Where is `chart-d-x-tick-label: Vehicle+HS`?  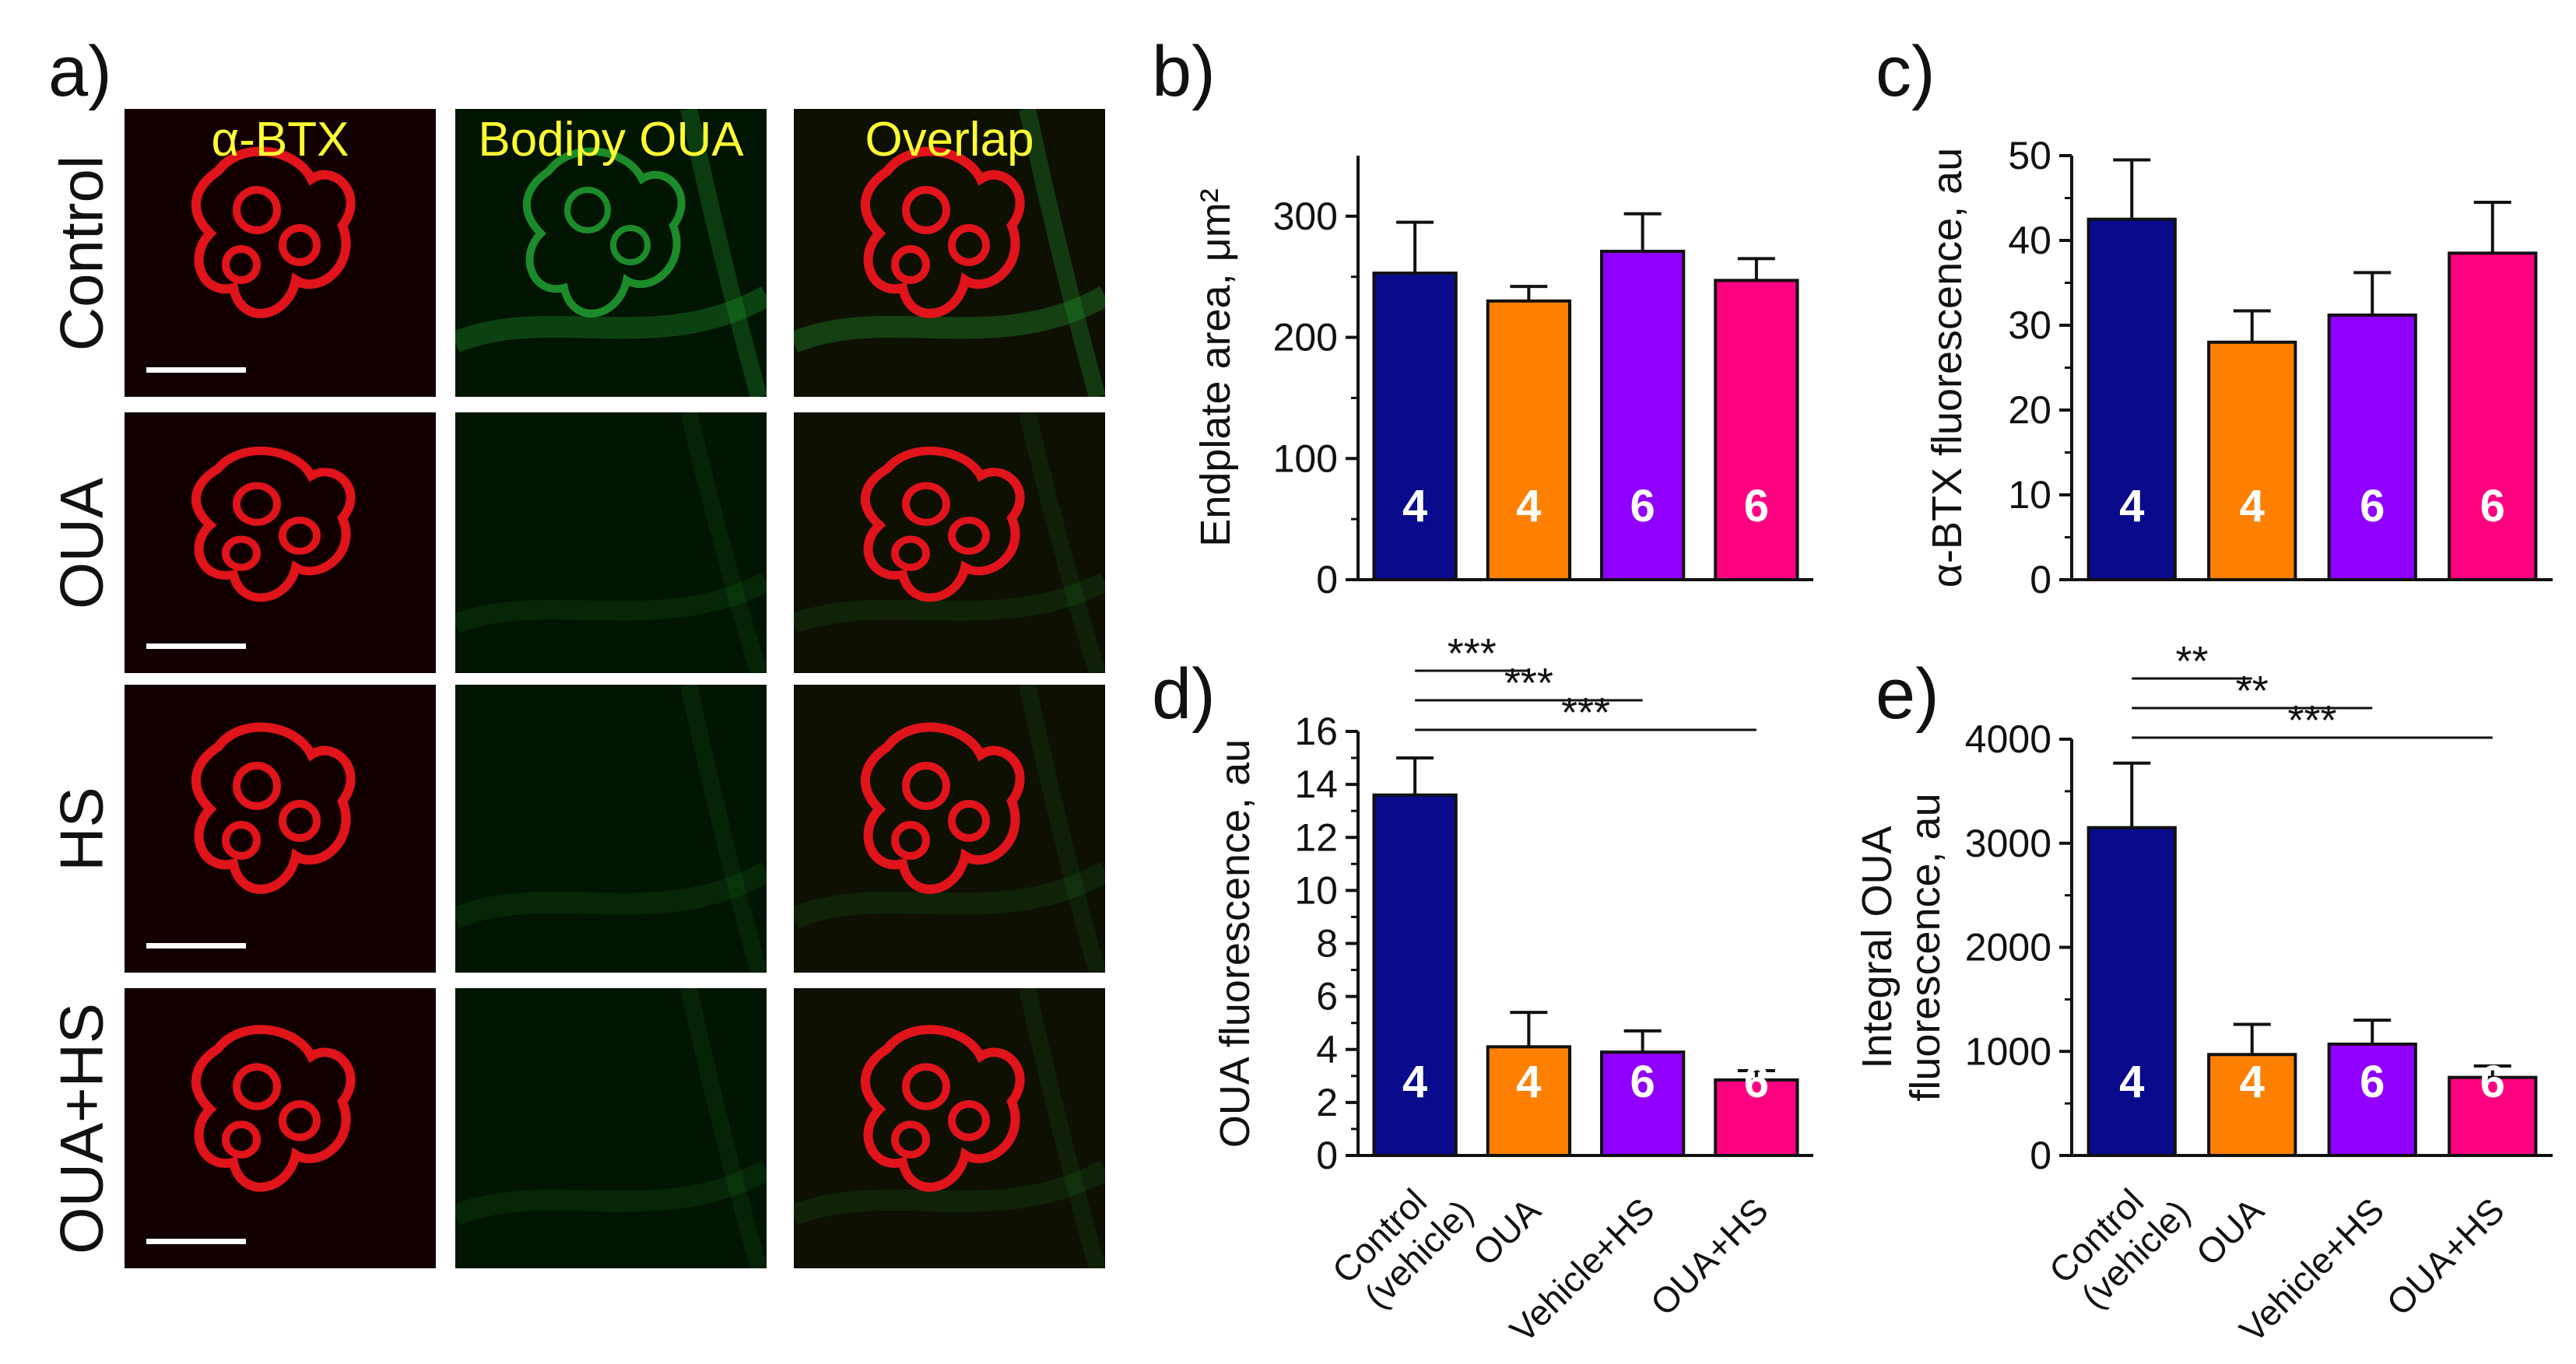 chart-d-x-tick-label: Vehicle+HS is located at coordinates (1582, 1270).